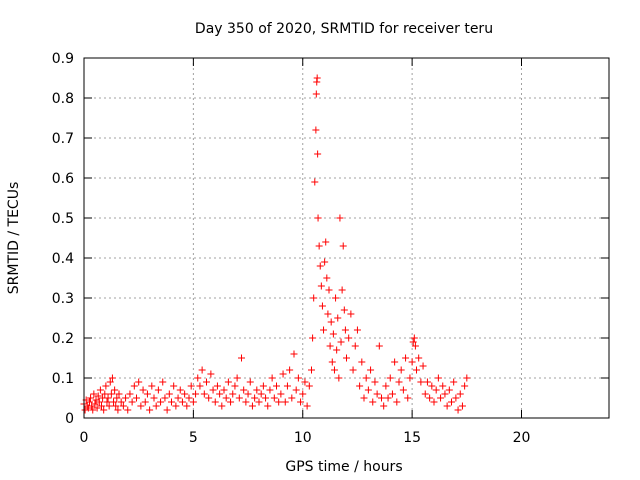 The height and width of the screenshot is (480, 640). I want to click on x-tick-label: 0, so click(84, 438).